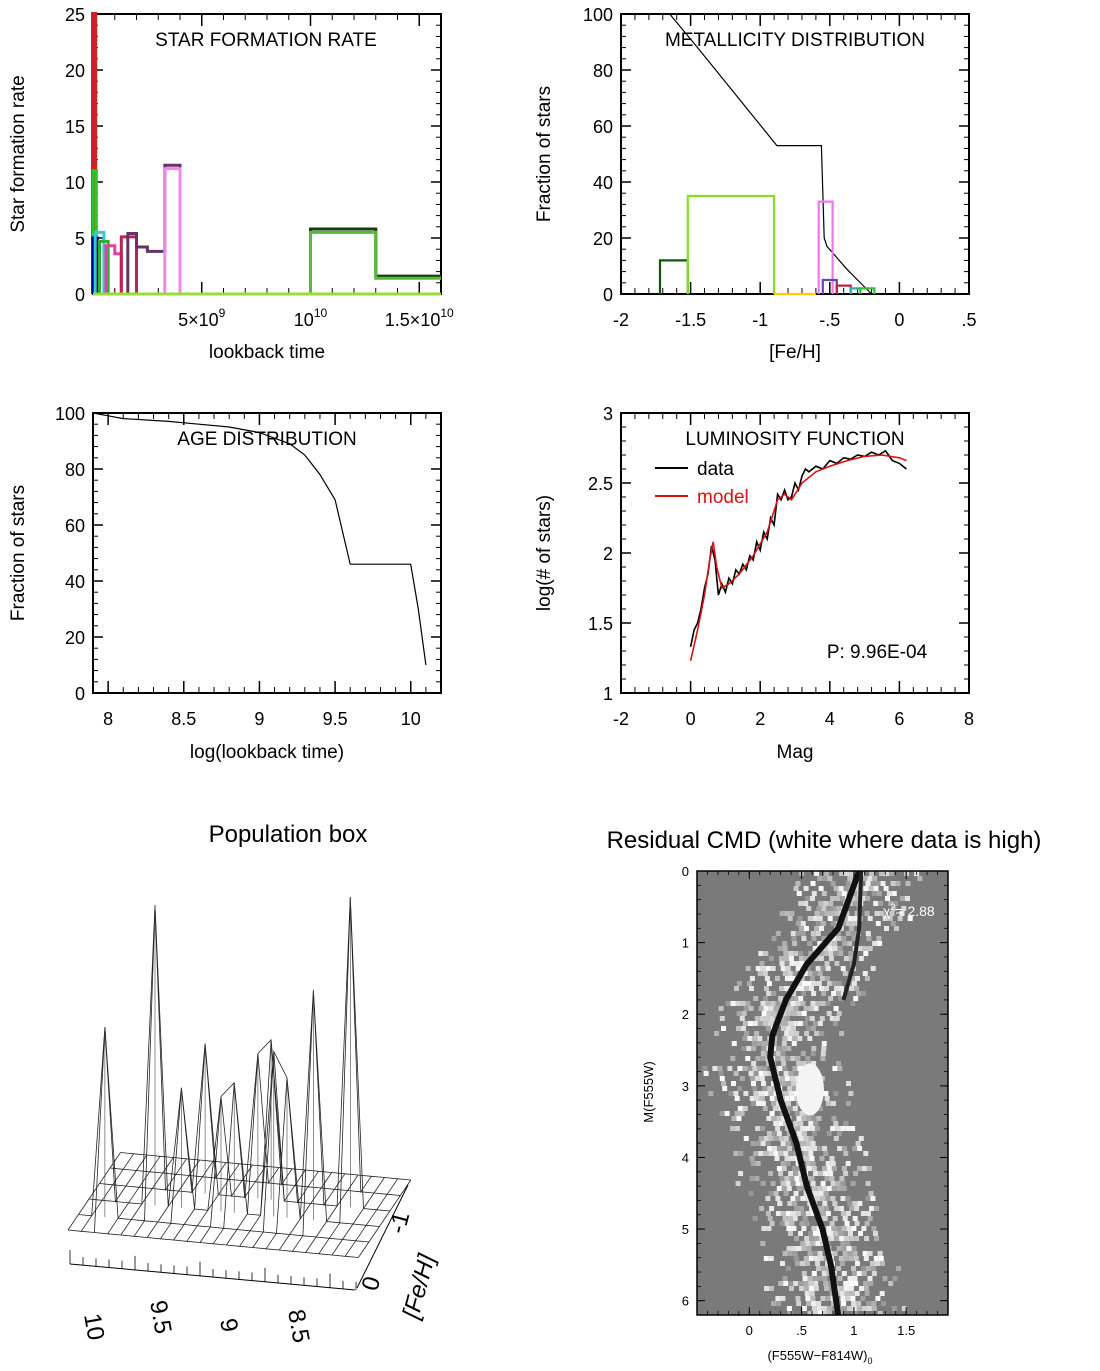 The height and width of the screenshot is (1371, 1100). I want to click on age-xtick-label: 8.5, so click(183, 719).